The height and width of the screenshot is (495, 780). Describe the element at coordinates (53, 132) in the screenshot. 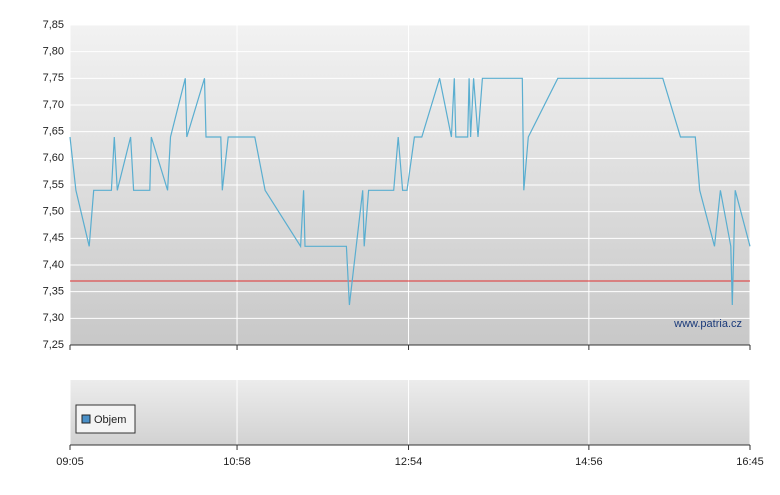

I see `y-tick-label: 7,65` at that location.